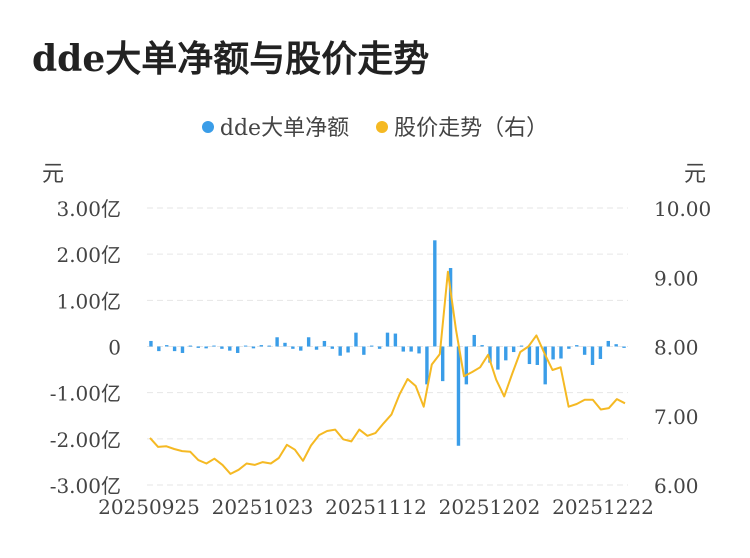 Image resolution: width=750 pixels, height=558 pixels. Describe the element at coordinates (85, 486) in the screenshot. I see `left-tick-label: -3.00亿` at that location.